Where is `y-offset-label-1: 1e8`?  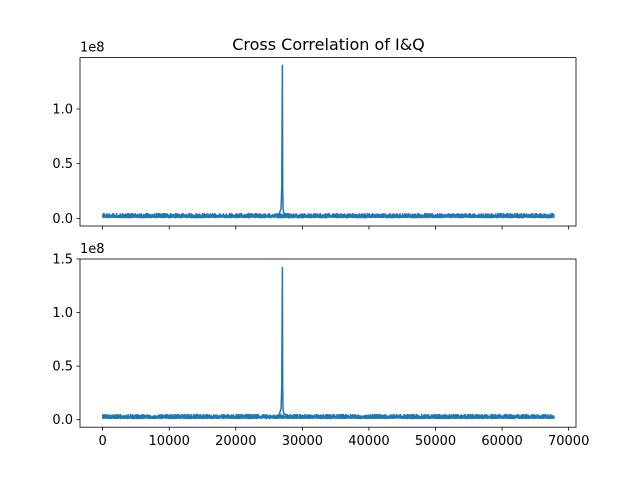 y-offset-label-1: 1e8 is located at coordinates (92, 48).